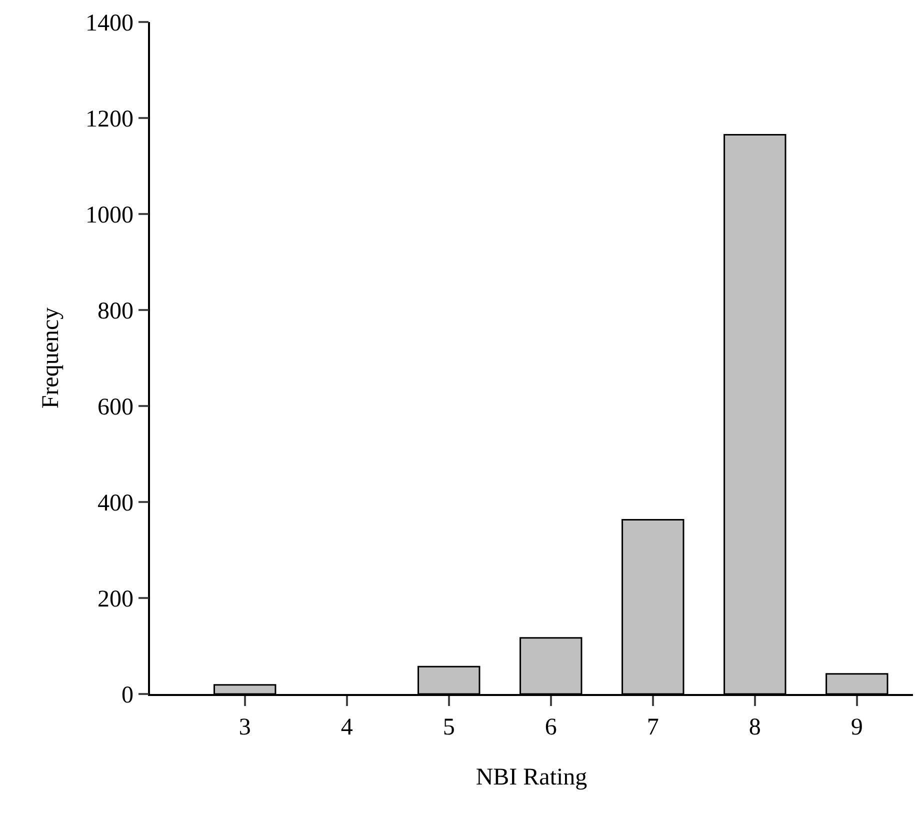  I want to click on y-tick-label: 200, so click(115, 599).